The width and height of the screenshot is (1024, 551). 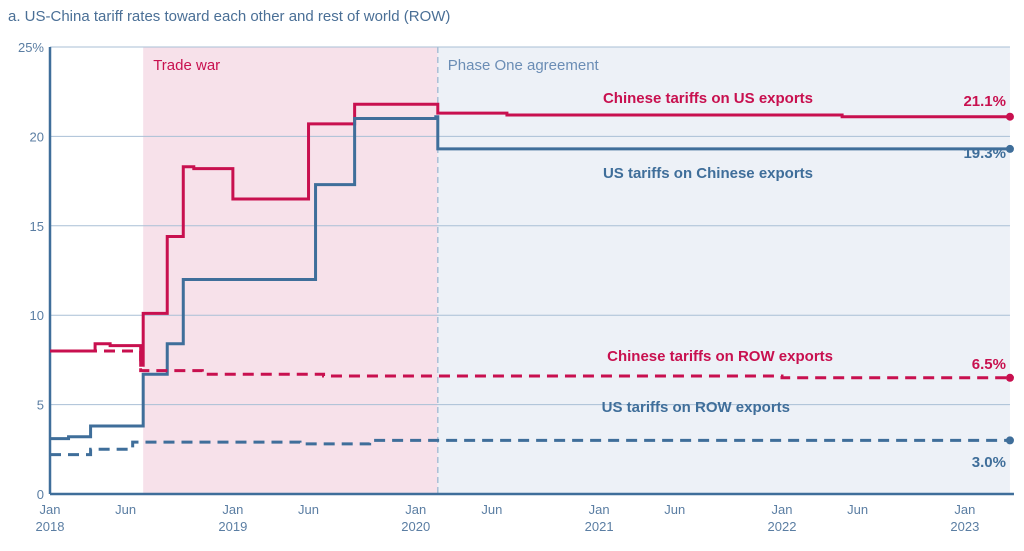 I want to click on series-label: US tariffs on Chinese exports, so click(x=708, y=173).